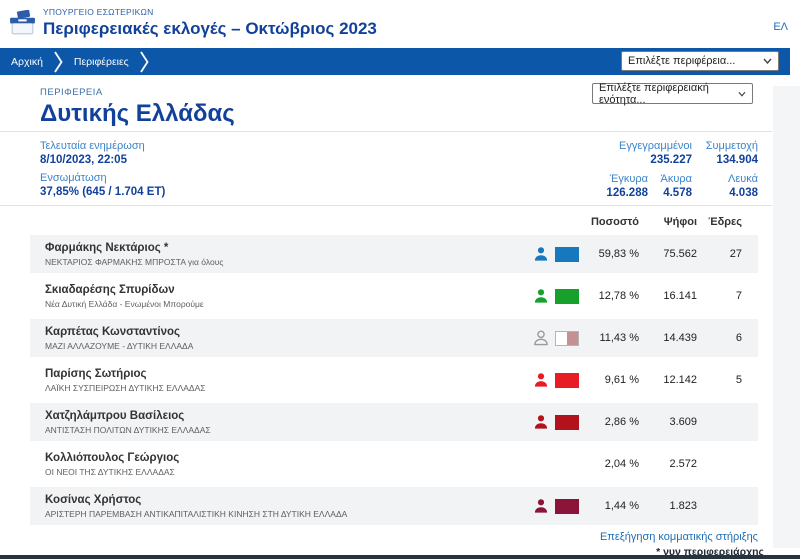  I want to click on seats-value: 6, so click(738, 338).